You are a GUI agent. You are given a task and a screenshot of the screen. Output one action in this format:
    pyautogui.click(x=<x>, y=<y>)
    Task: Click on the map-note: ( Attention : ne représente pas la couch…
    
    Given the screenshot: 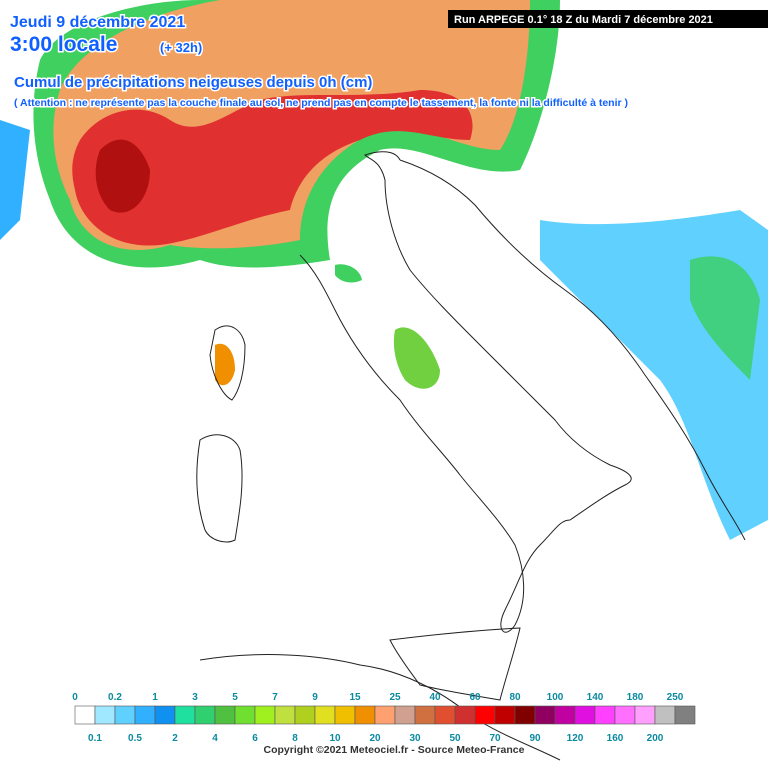 What is the action you would take?
    pyautogui.click(x=321, y=103)
    